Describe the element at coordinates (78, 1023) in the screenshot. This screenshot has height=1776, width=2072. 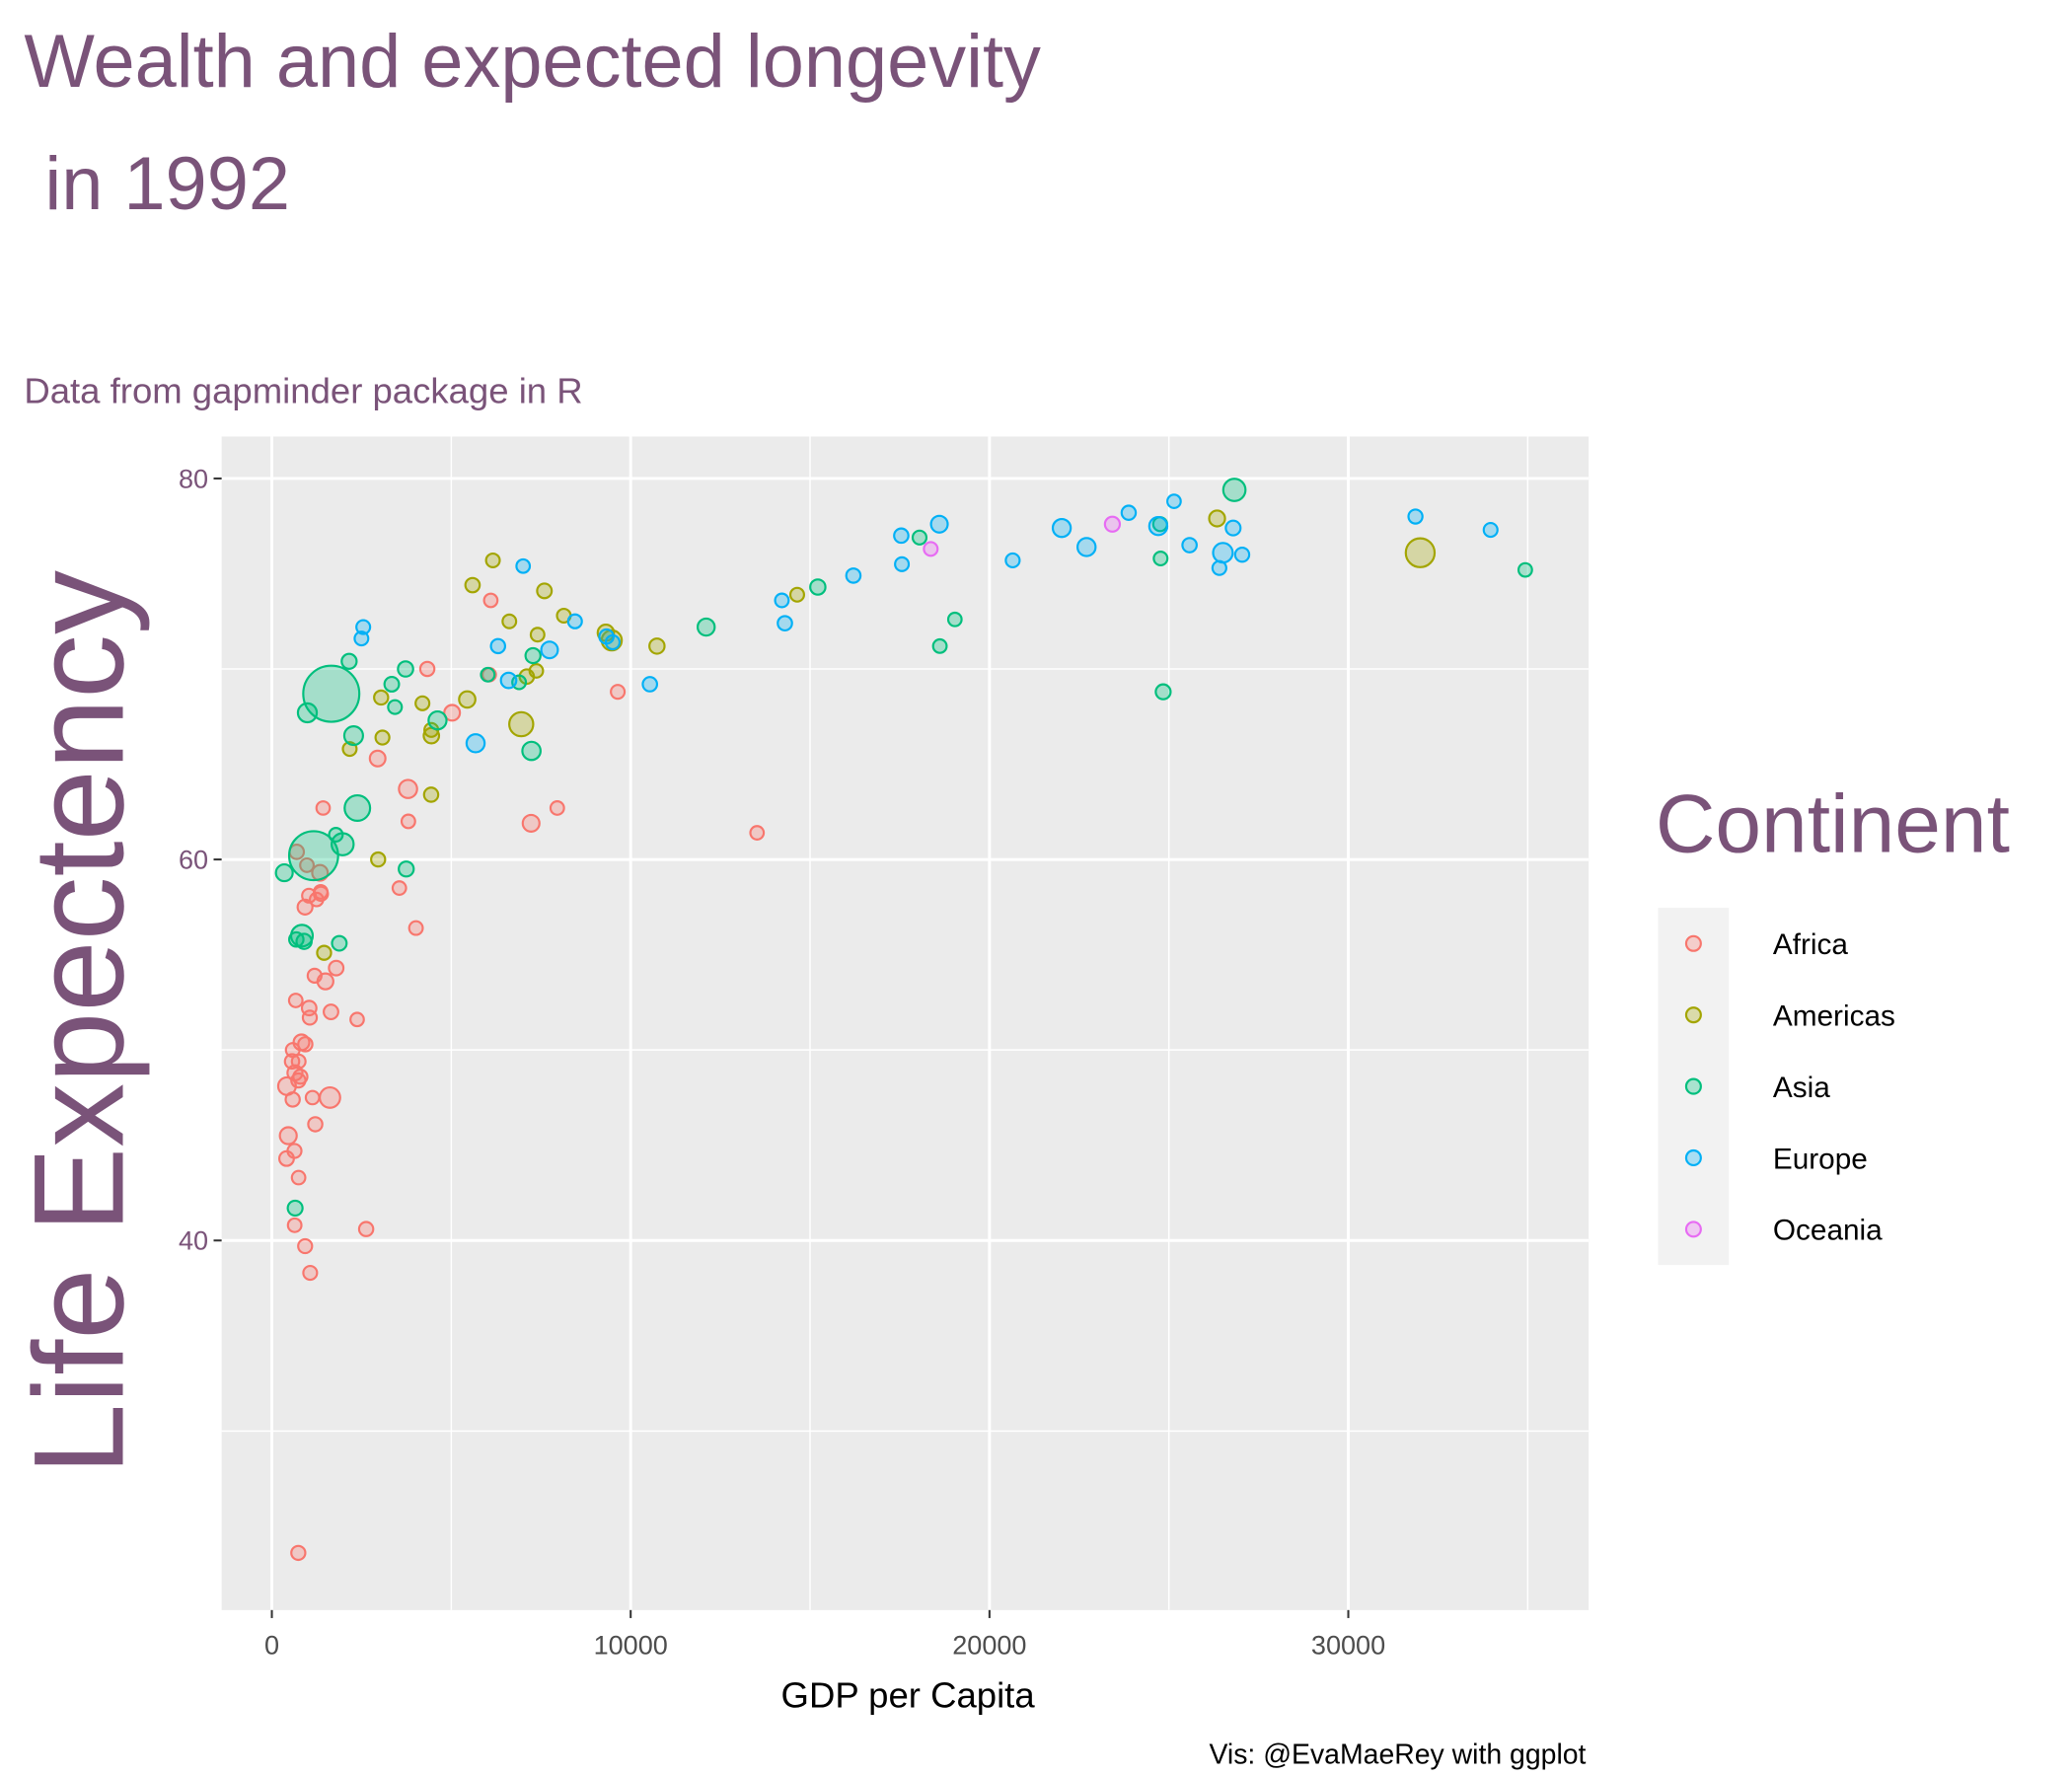
I see `y-axis-label: Life Expectency` at that location.